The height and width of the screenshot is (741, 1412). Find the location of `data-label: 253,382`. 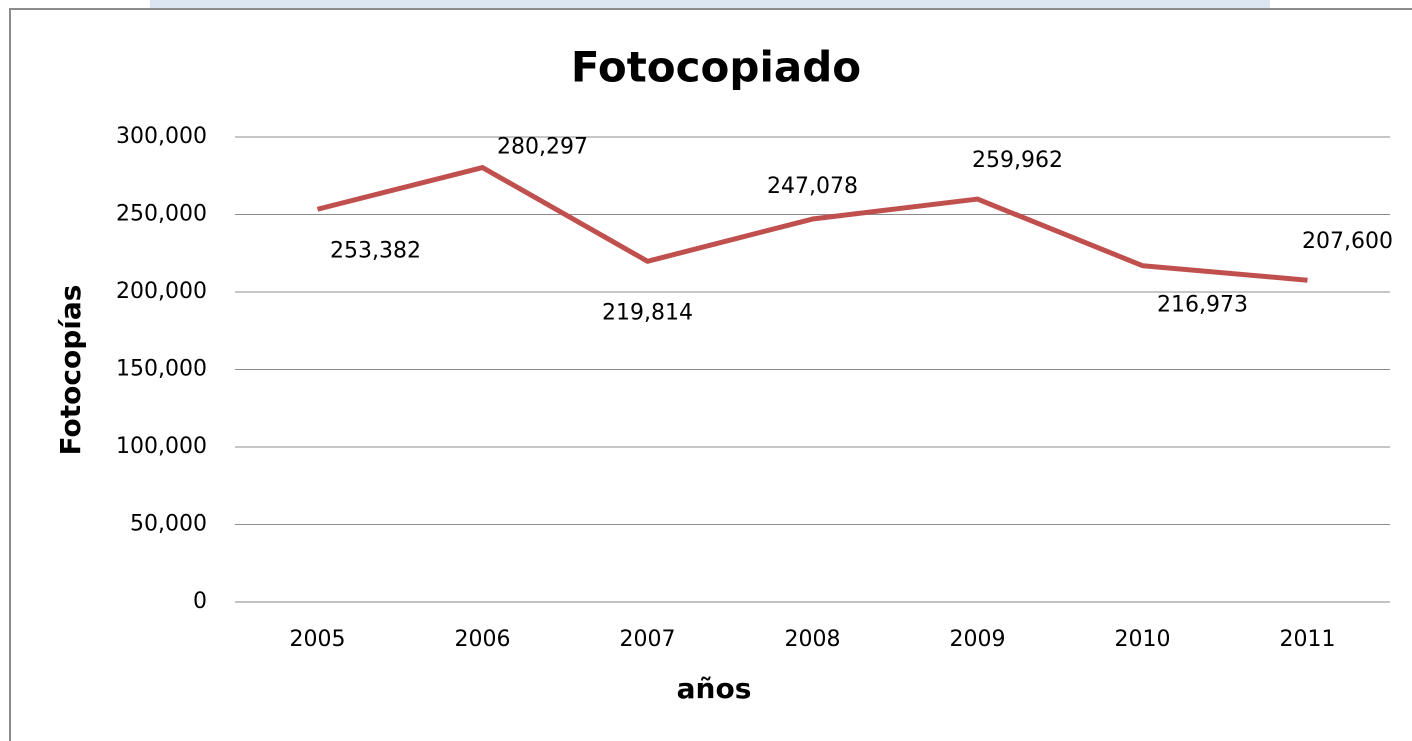

data-label: 253,382 is located at coordinates (375, 250).